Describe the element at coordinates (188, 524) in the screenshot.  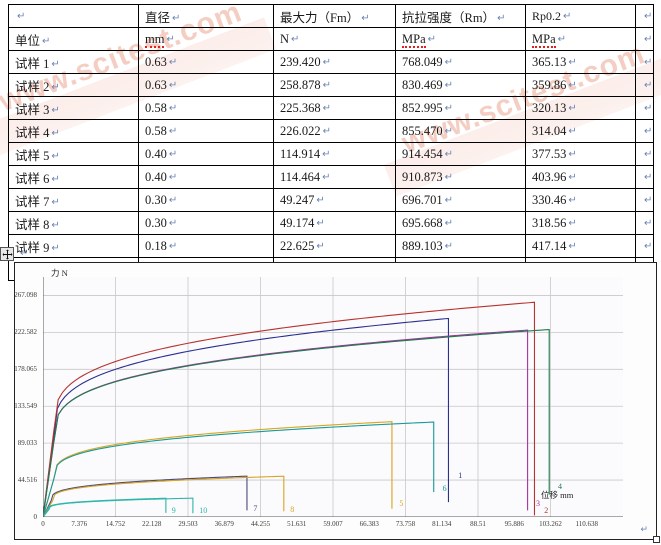
I see `x-tick-label: 29.503` at that location.